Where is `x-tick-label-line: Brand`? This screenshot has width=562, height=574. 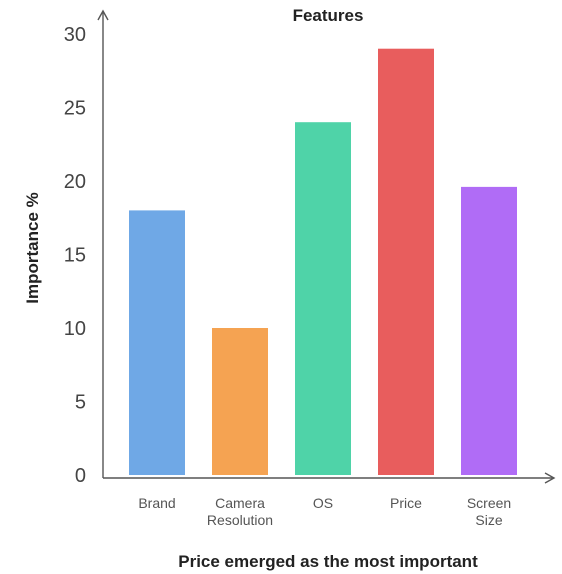 x-tick-label-line: Brand is located at coordinates (156, 503).